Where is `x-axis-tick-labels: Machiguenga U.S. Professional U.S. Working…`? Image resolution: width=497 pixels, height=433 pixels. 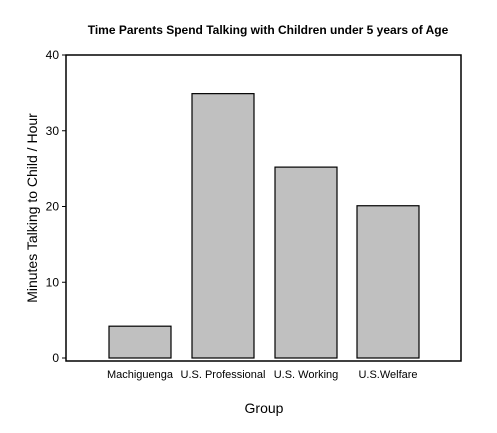 x-axis-tick-labels: Machiguenga U.S. Professional U.S. Working… is located at coordinates (262, 375).